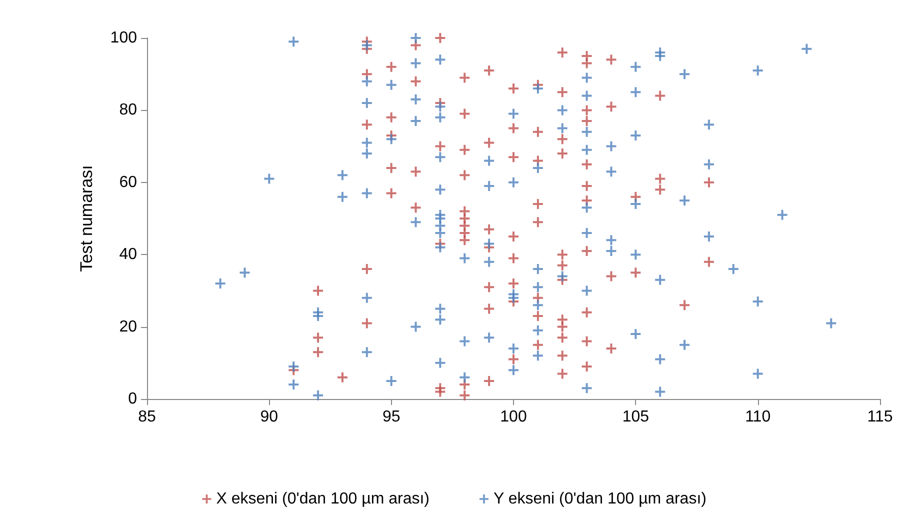 The height and width of the screenshot is (530, 909). I want to click on x-tick-label: 110, so click(758, 417).